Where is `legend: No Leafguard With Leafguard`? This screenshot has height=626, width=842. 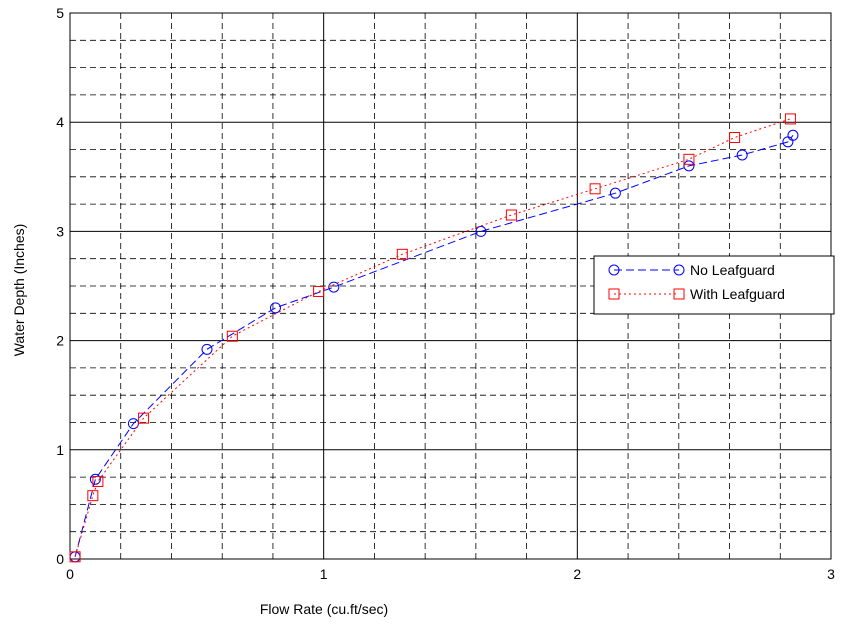 legend: No Leafguard With Leafguard is located at coordinates (714, 285).